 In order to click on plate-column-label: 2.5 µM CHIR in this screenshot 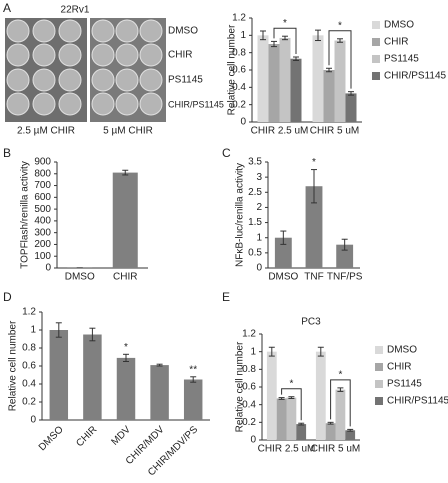, I will do `click(46, 131)`.